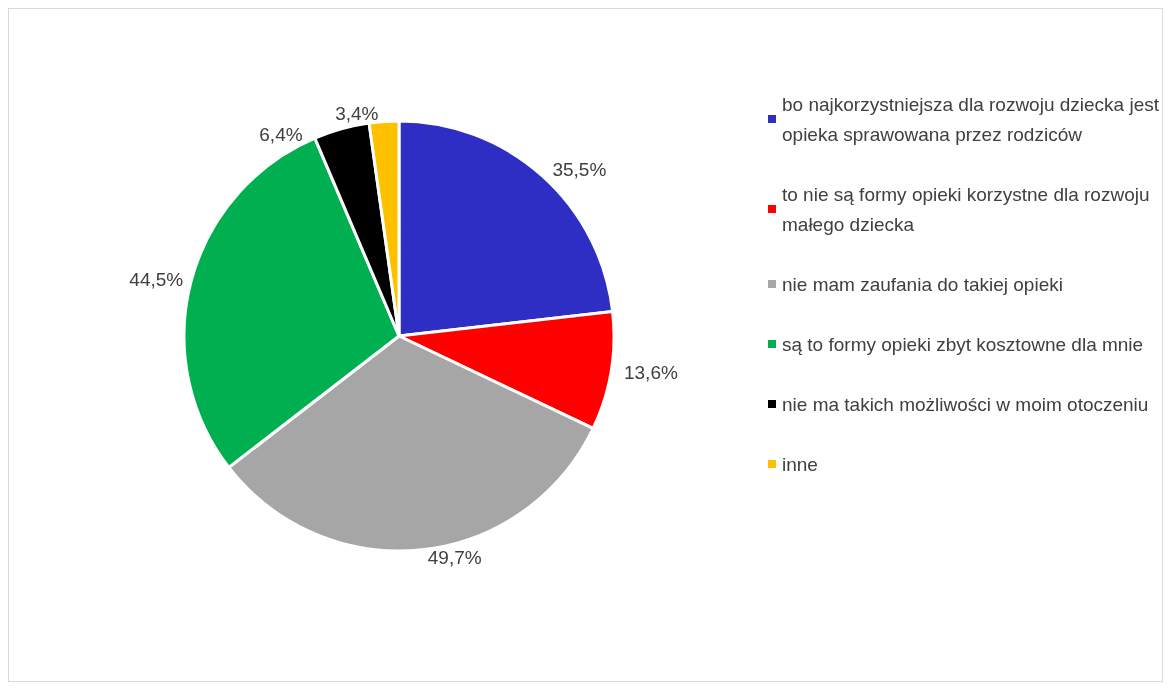 Image resolution: width=1171 pixels, height=690 pixels. Describe the element at coordinates (650, 373) in the screenshot. I see `data-label: 13,6%` at that location.